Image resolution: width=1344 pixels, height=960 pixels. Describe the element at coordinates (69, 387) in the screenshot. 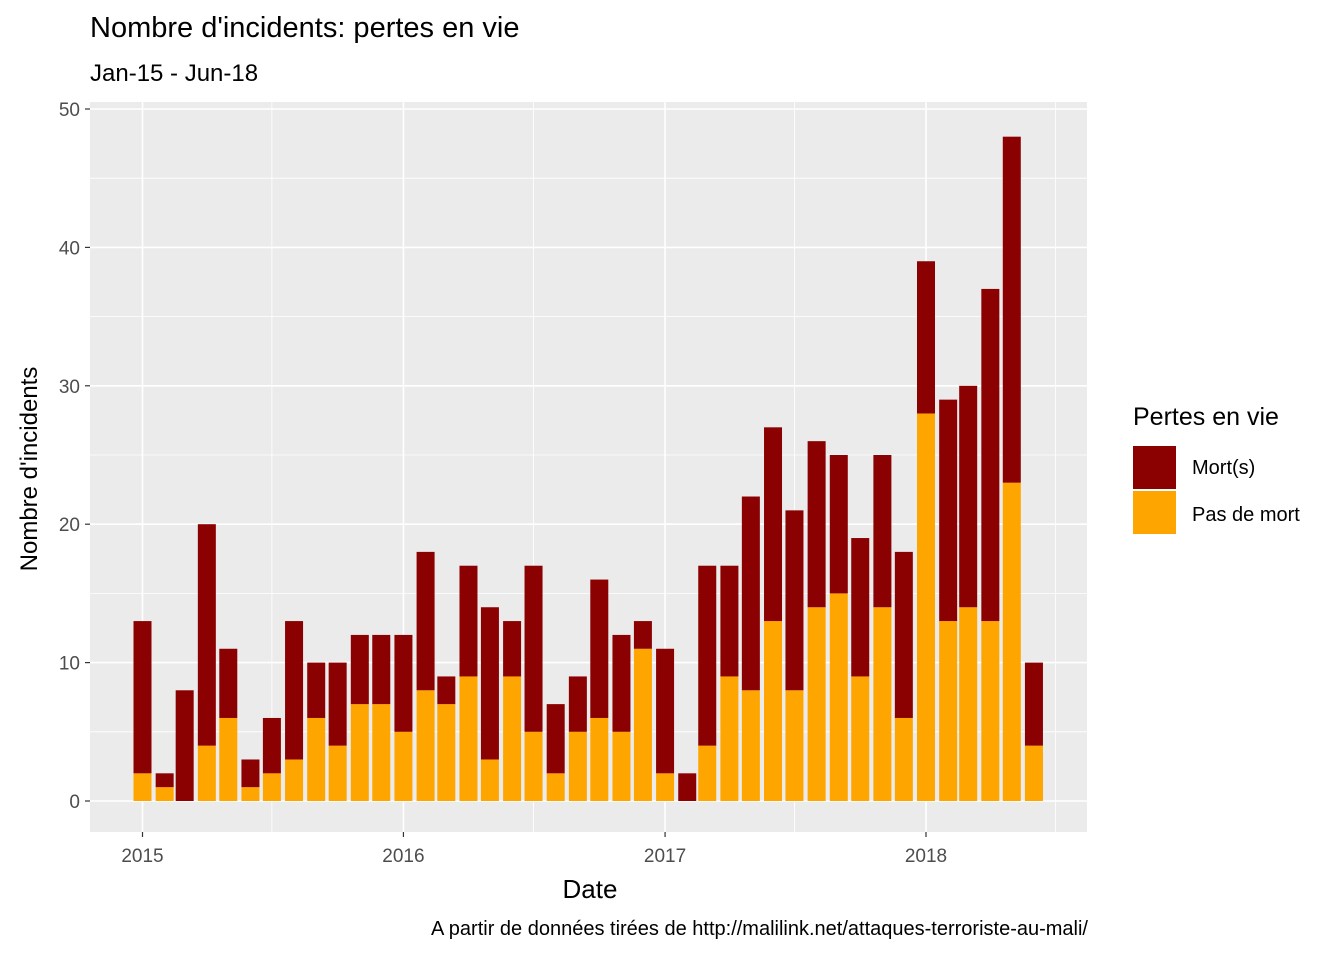

I see `y-tick-label: 30` at that location.